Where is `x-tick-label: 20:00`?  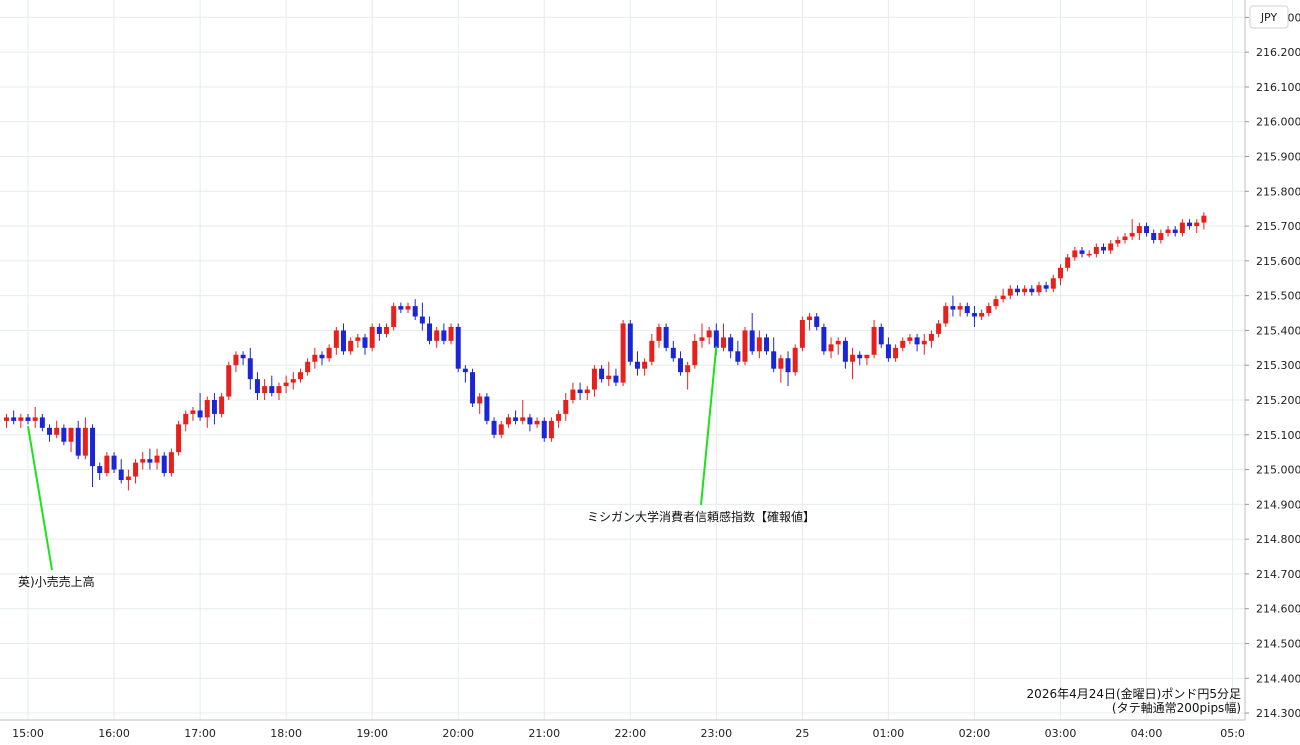
x-tick-label: 20:00 is located at coordinates (458, 733).